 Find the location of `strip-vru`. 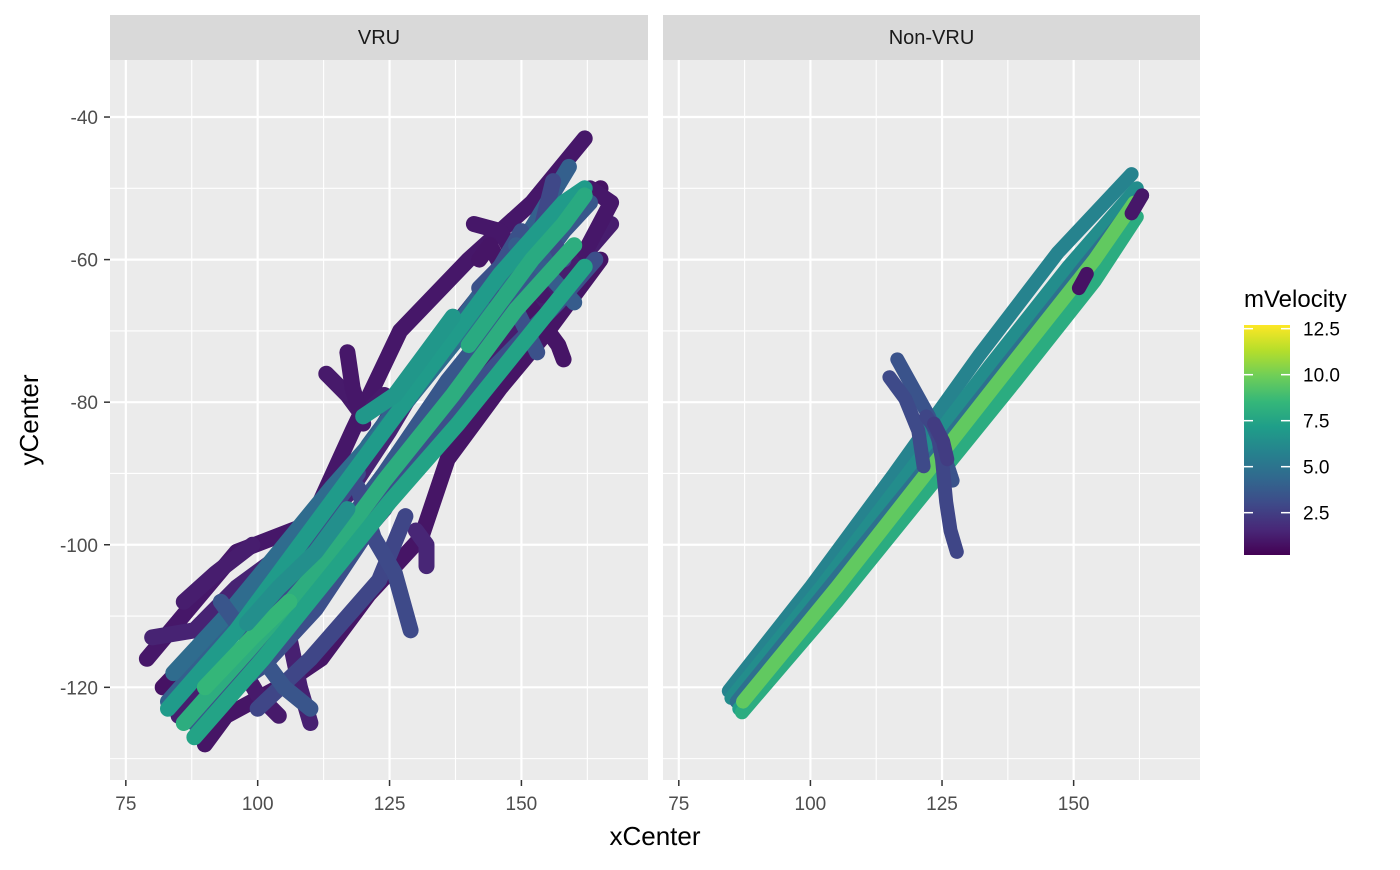

strip-vru is located at coordinates (379, 37).